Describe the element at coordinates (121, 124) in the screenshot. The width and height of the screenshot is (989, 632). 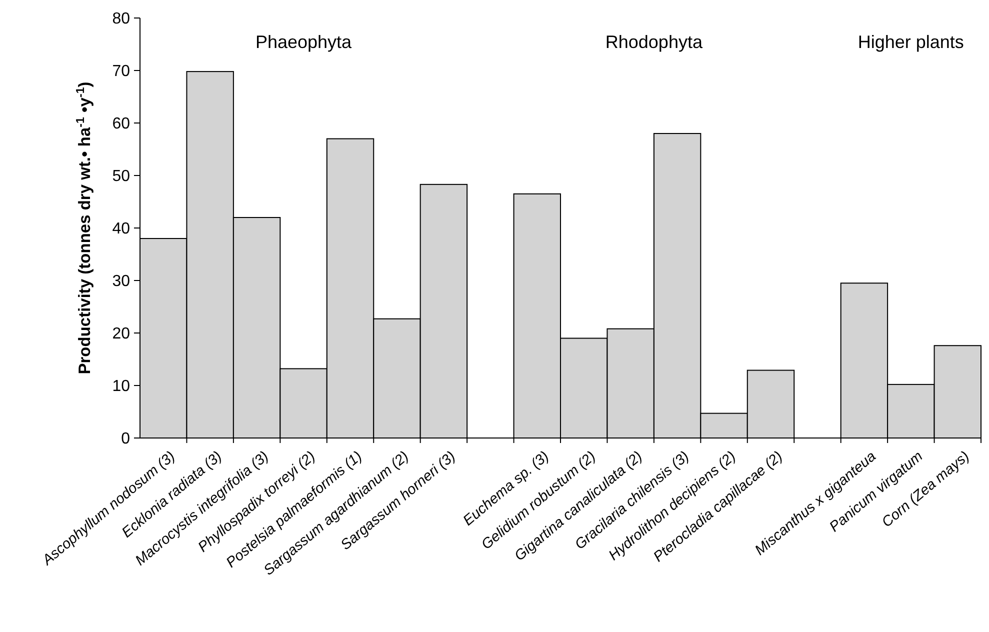
I see `y-tick-label: 60` at that location.